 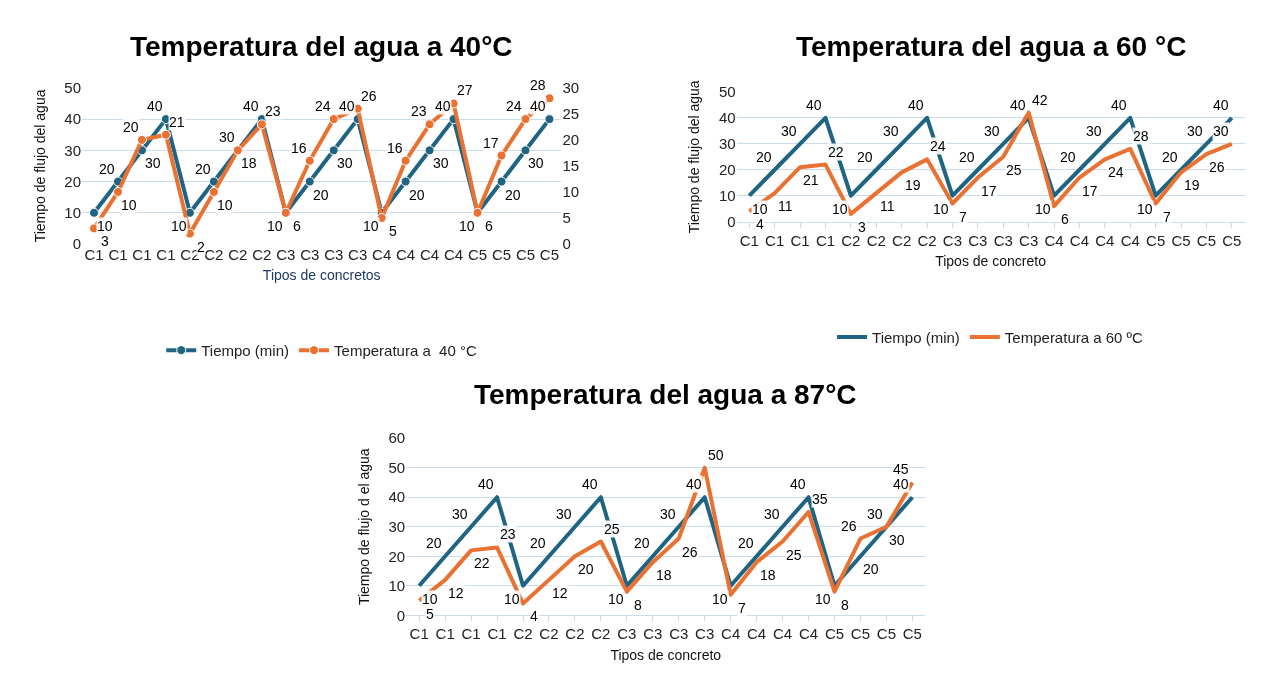 What do you see at coordinates (845, 605) in the screenshot?
I see `data-label: 8` at bounding box center [845, 605].